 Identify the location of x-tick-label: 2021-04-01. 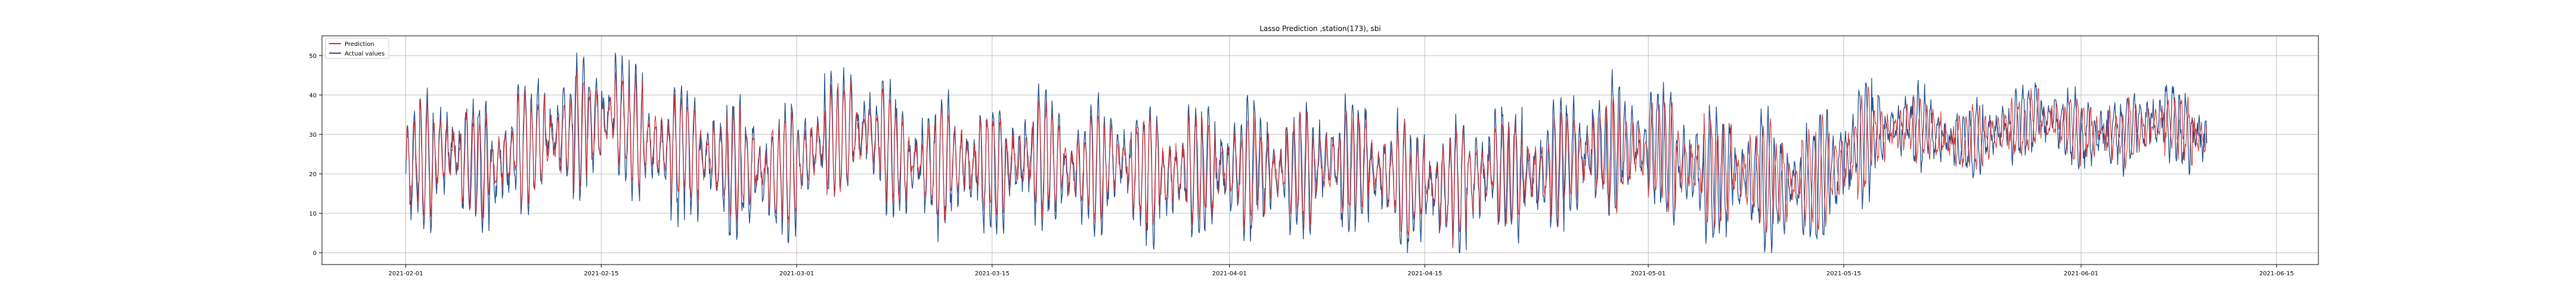
(1229, 274).